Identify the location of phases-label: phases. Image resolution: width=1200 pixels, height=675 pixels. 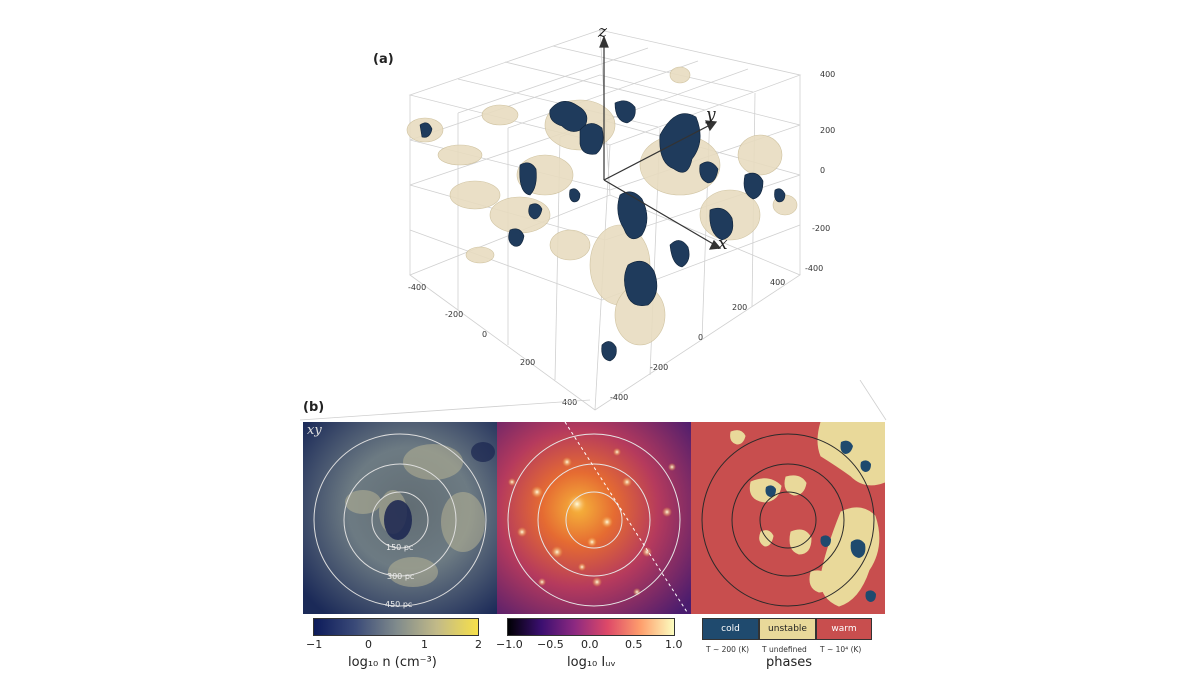
(789, 662).